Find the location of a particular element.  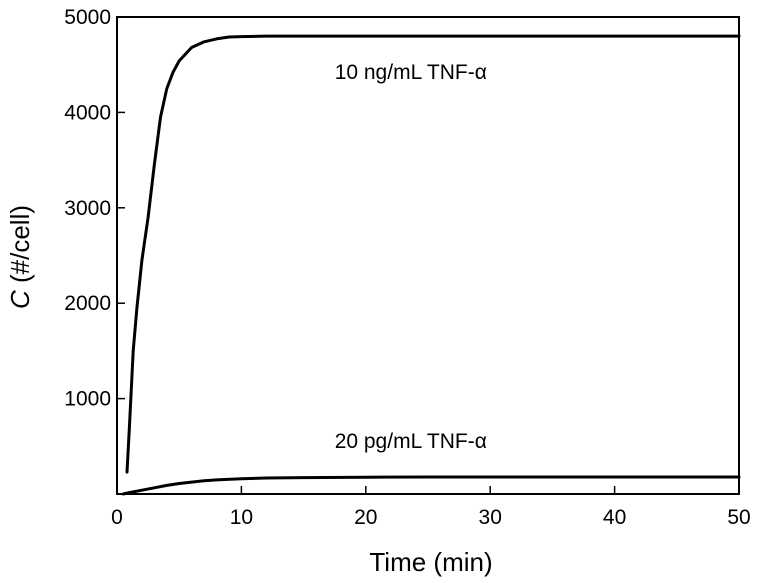

x-axis-title: Time (min) is located at coordinates (430, 562).